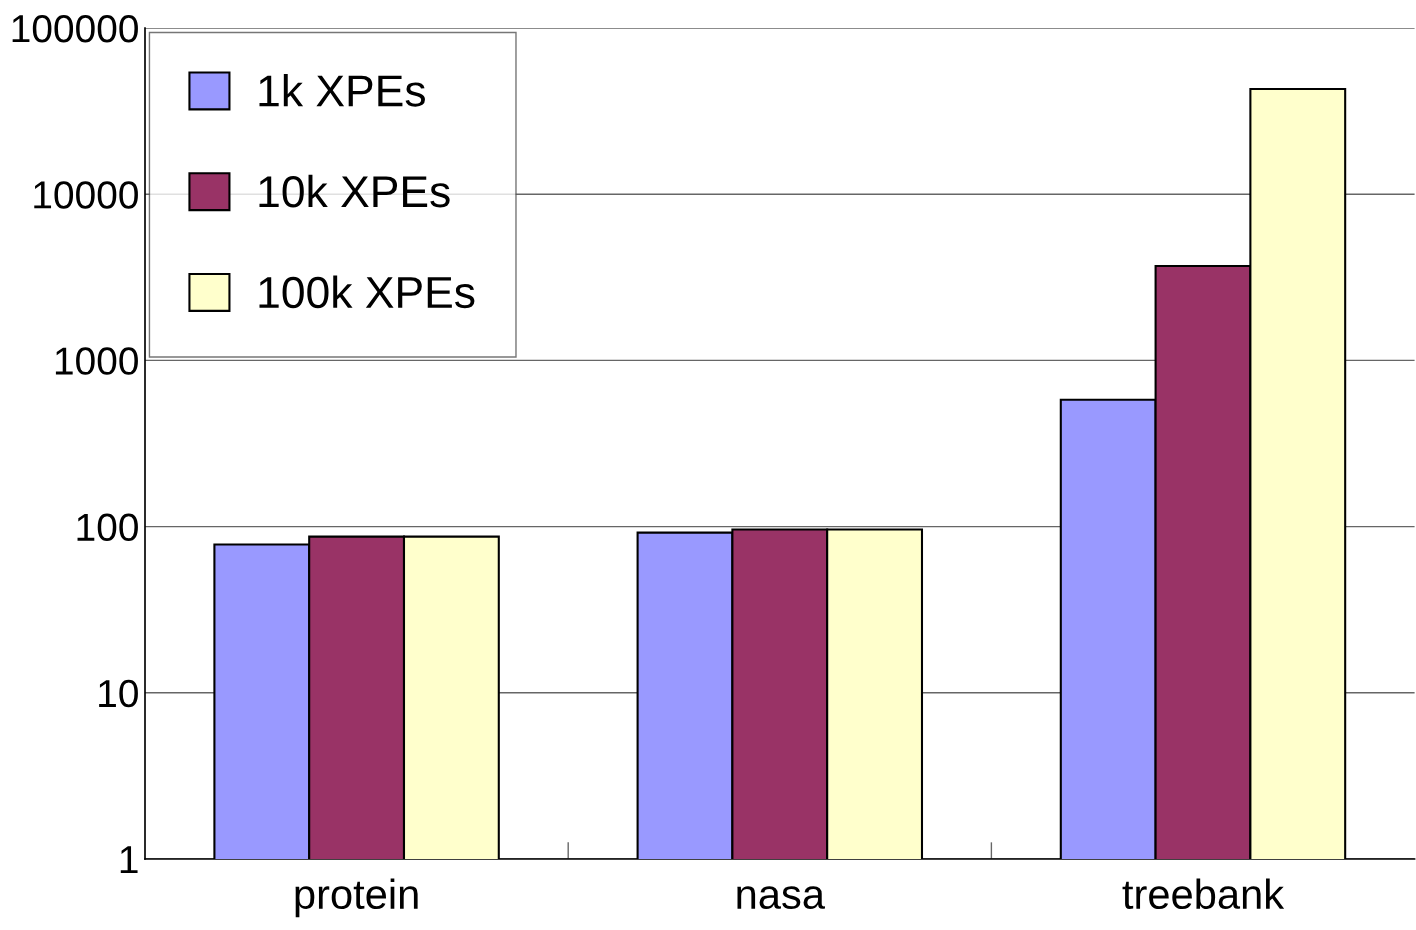 The image size is (1416, 930). Describe the element at coordinates (86, 195) in the screenshot. I see `y-tick-label: 10000` at that location.